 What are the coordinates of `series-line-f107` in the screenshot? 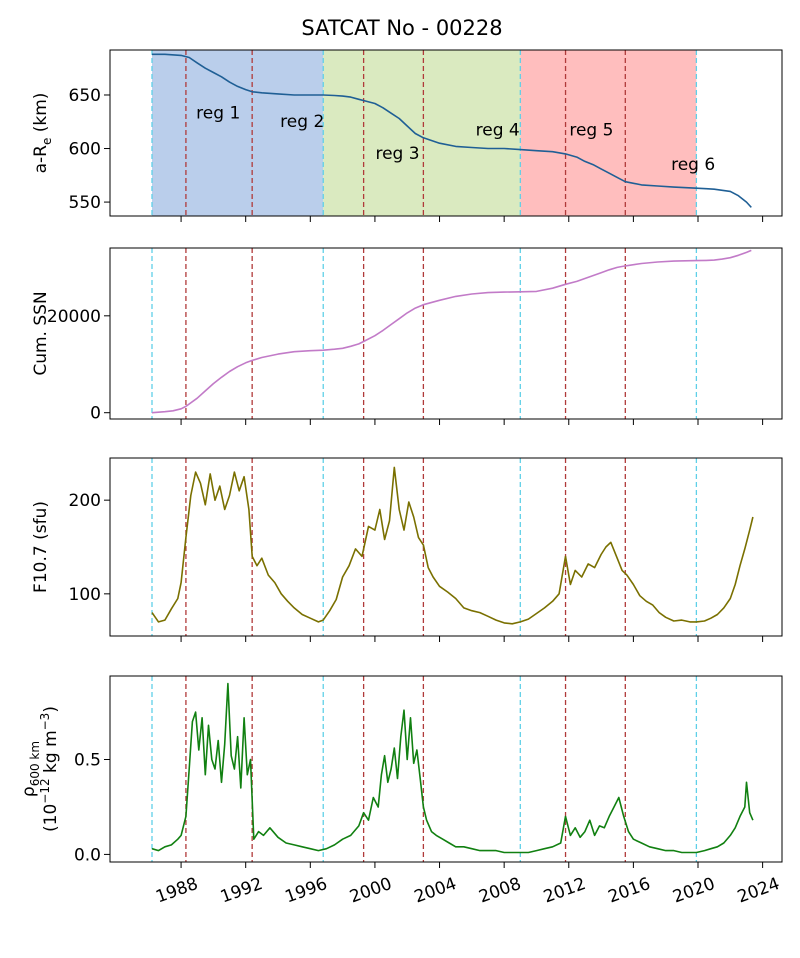 It's located at (452, 545).